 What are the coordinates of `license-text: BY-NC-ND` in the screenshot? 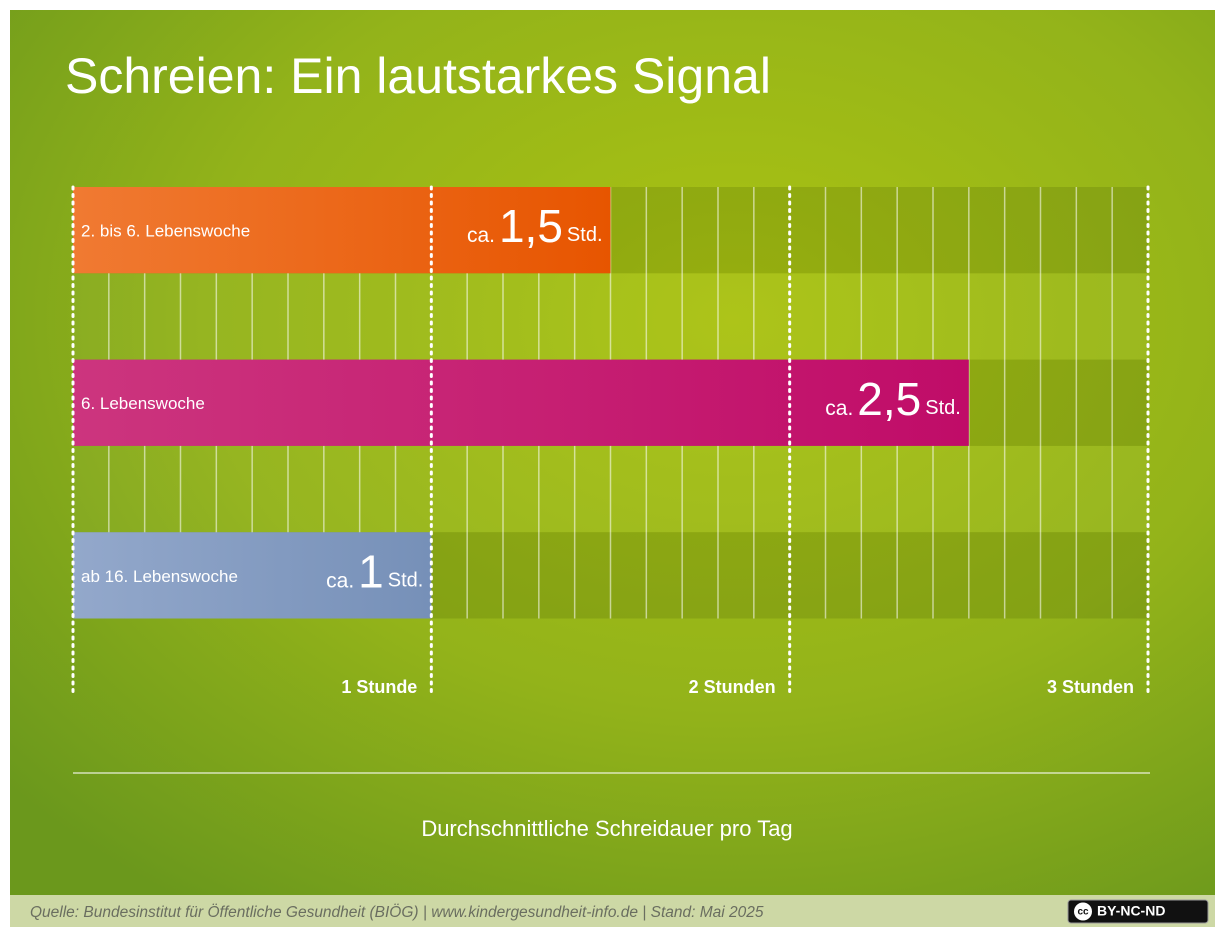 It's located at (1131, 911).